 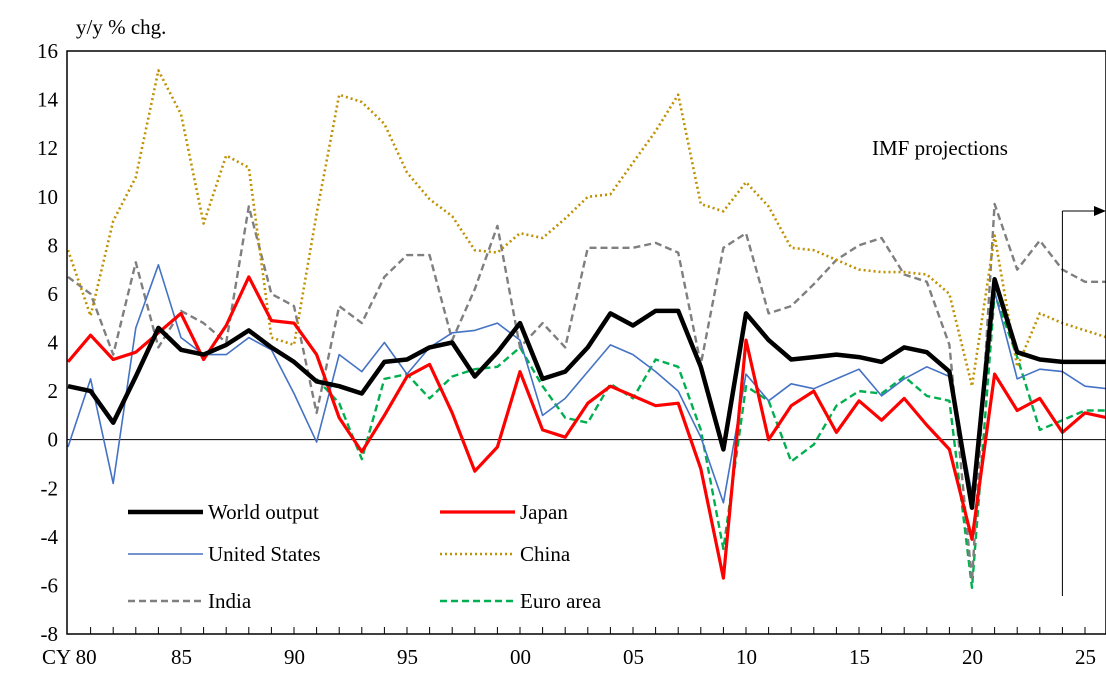 What do you see at coordinates (263, 512) in the screenshot?
I see `legend-label: World output` at bounding box center [263, 512].